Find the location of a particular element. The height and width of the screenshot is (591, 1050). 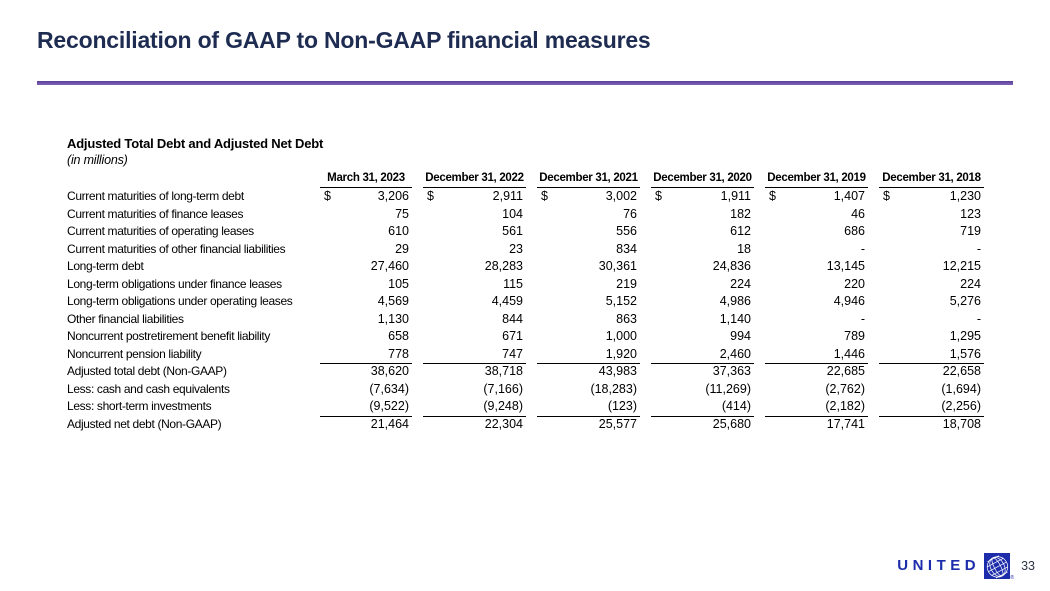

value-cell: 46 is located at coordinates (816, 215).